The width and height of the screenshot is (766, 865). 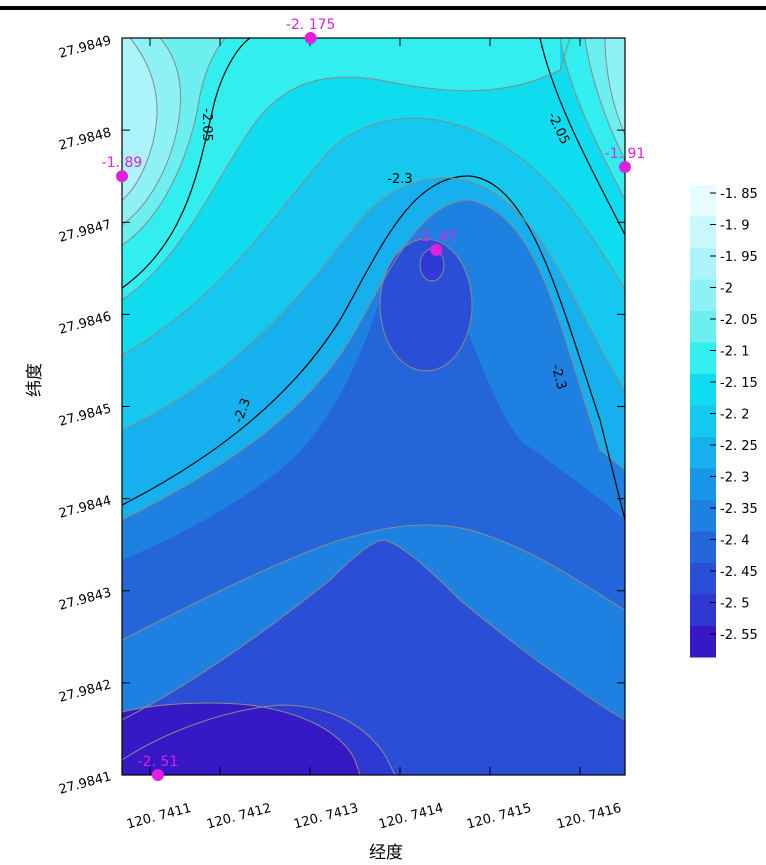 What do you see at coordinates (206, 125) in the screenshot?
I see `contour-label: -2.05` at bounding box center [206, 125].